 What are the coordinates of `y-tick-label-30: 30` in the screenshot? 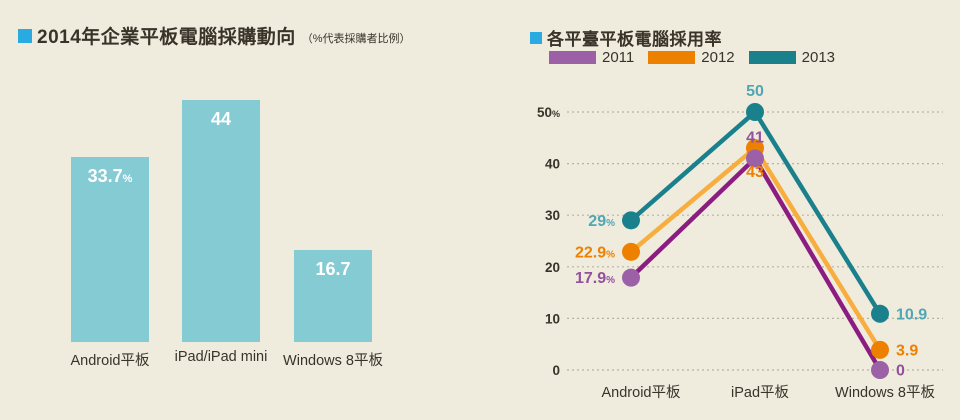 It's located at (552, 215).